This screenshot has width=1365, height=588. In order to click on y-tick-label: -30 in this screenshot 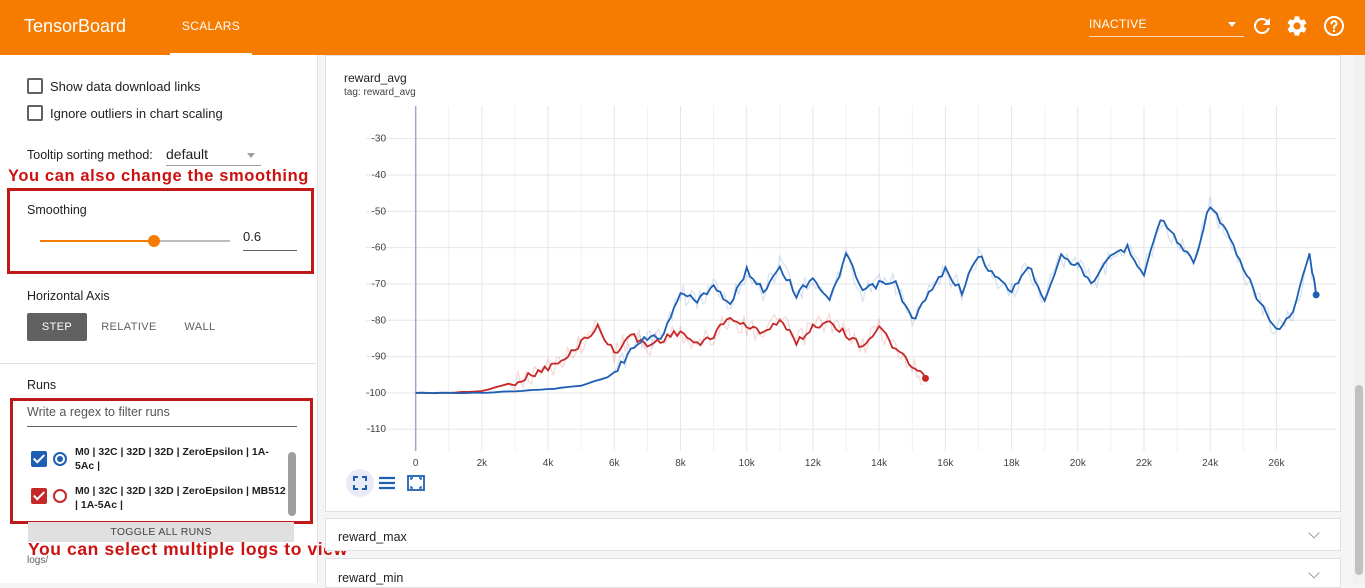, I will do `click(379, 139)`.